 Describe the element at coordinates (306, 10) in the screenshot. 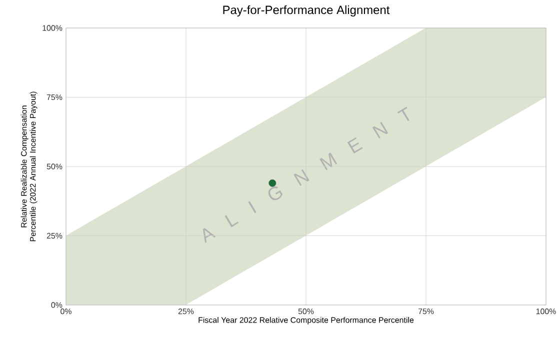

I see `chart-title: Pay-for-Performance Alignment` at that location.